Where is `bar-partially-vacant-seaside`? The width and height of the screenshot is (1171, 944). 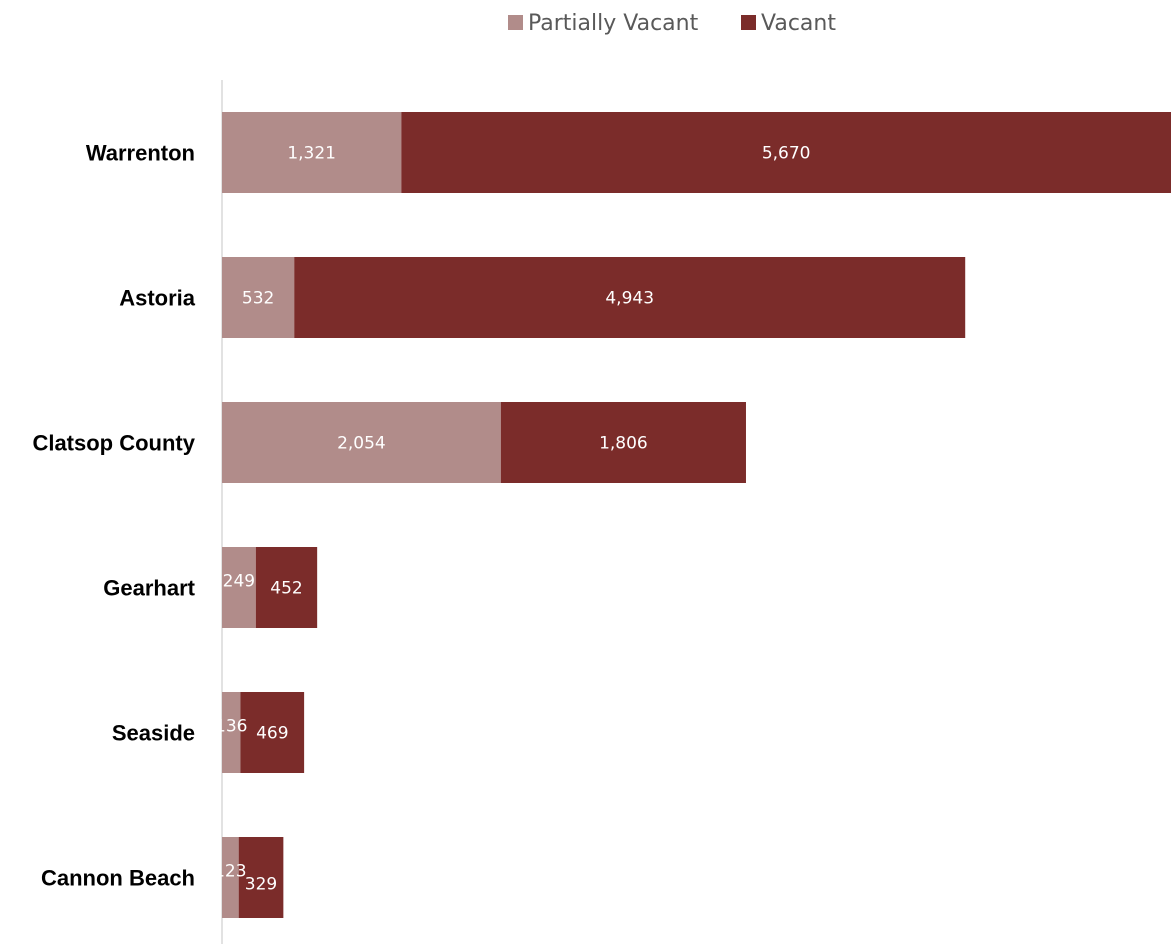 bar-partially-vacant-seaside is located at coordinates (231, 732).